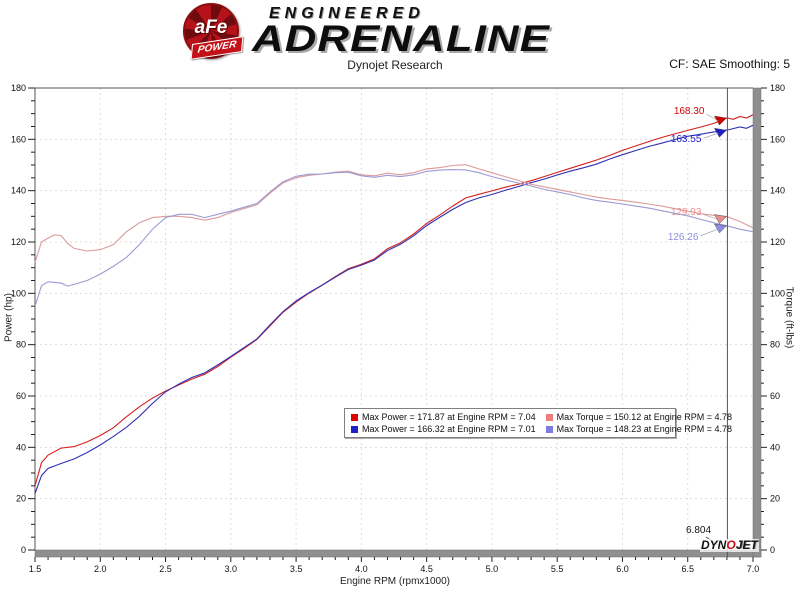 Image resolution: width=800 pixels, height=600 pixels. What do you see at coordinates (757, 322) in the screenshot?
I see `right-axis-bar` at bounding box center [757, 322].